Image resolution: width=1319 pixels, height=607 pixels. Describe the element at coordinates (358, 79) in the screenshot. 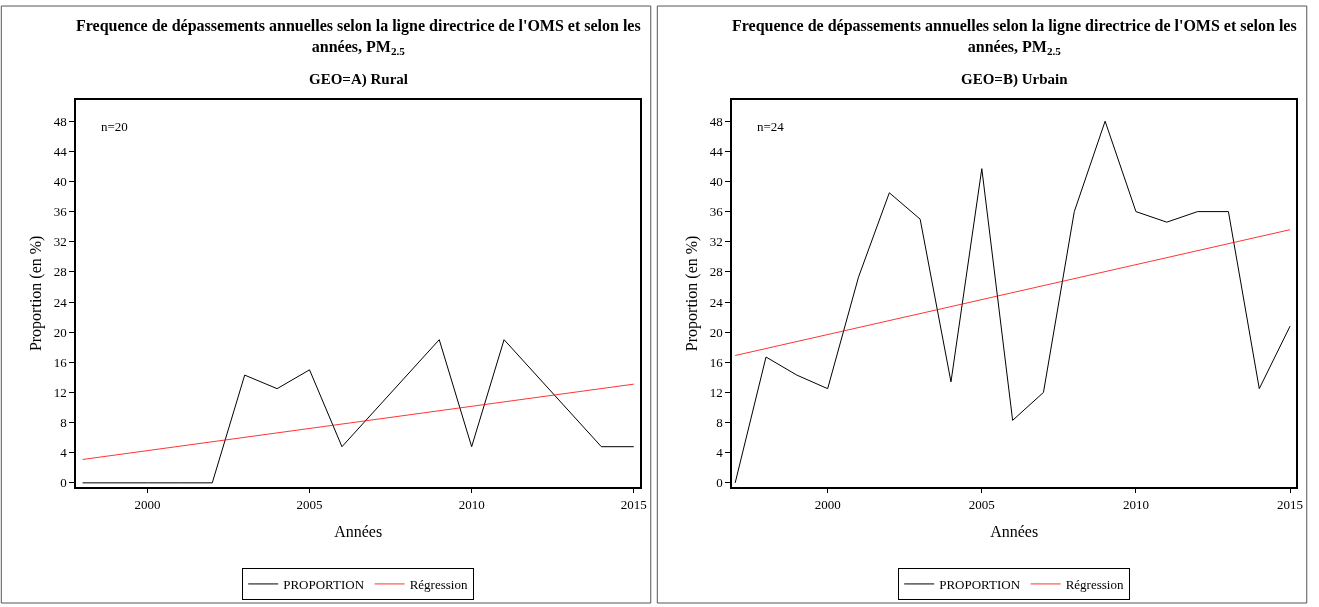

I see `chart-subtitle: GEO=A) Rural` at that location.